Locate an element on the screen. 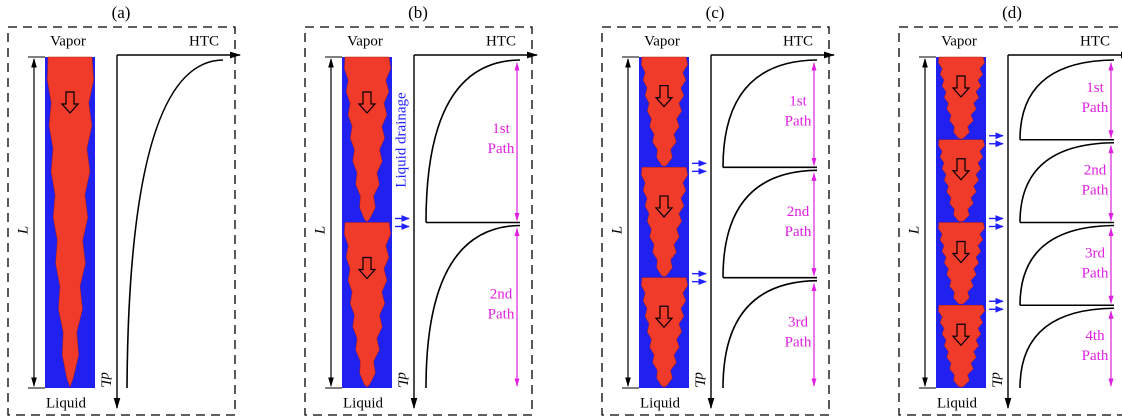 The height and width of the screenshot is (420, 1122). panel-label: (d) is located at coordinates (1012, 12).